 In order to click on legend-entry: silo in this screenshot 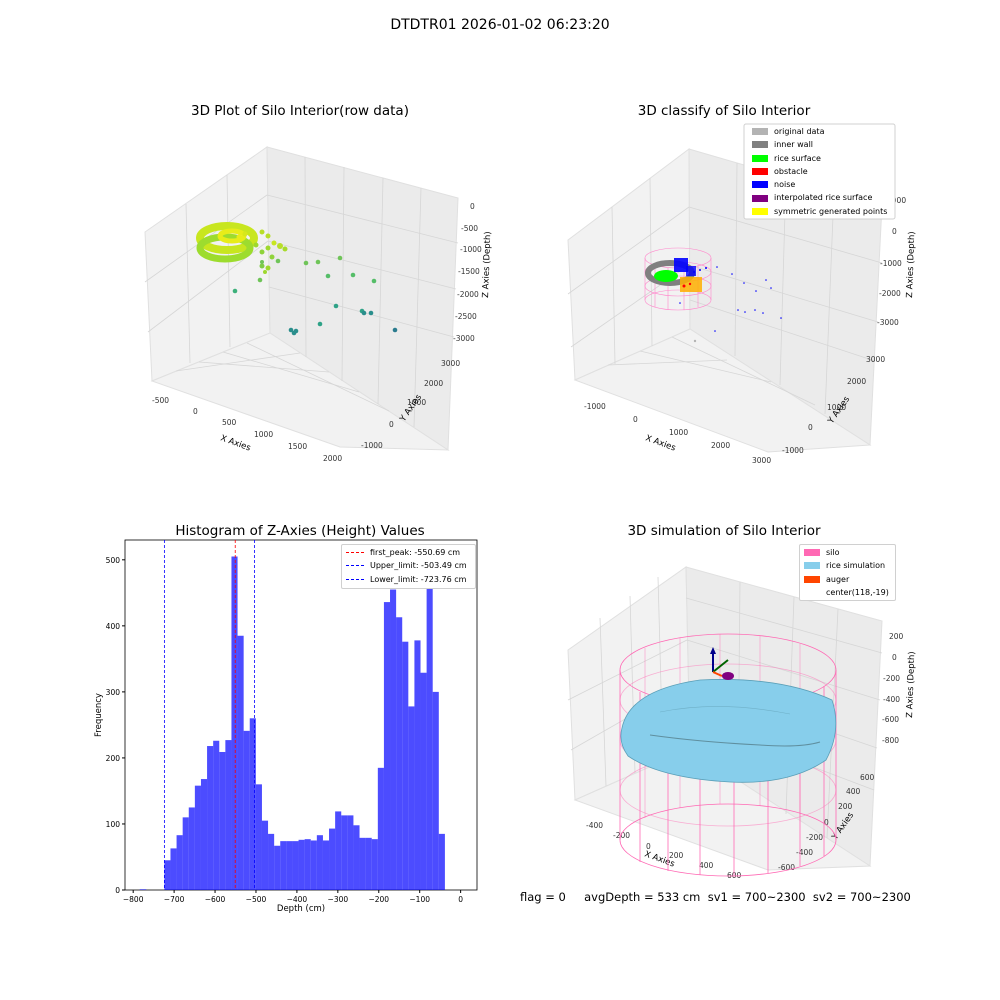, I will do `click(847, 552)`.